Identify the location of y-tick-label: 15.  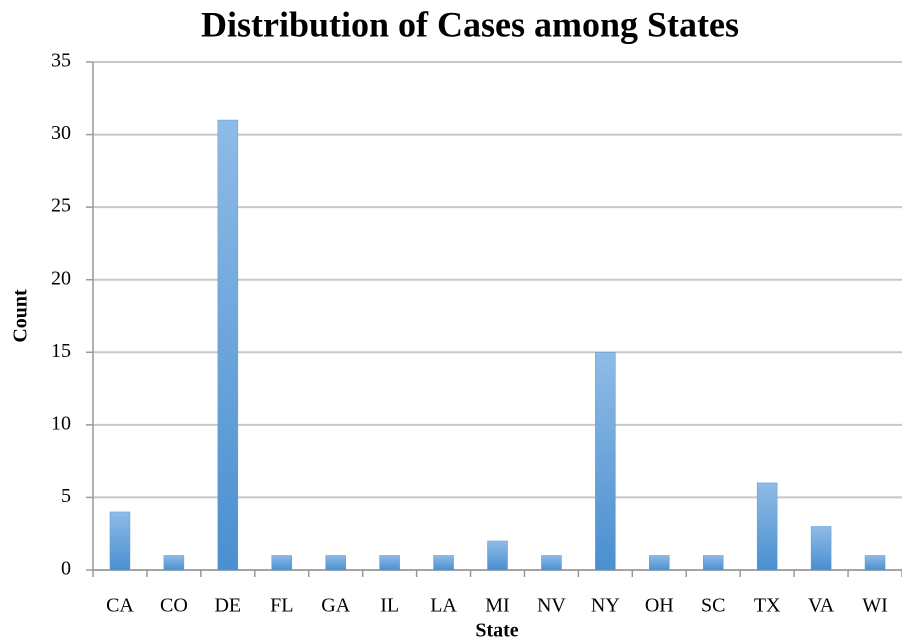
(61, 351).